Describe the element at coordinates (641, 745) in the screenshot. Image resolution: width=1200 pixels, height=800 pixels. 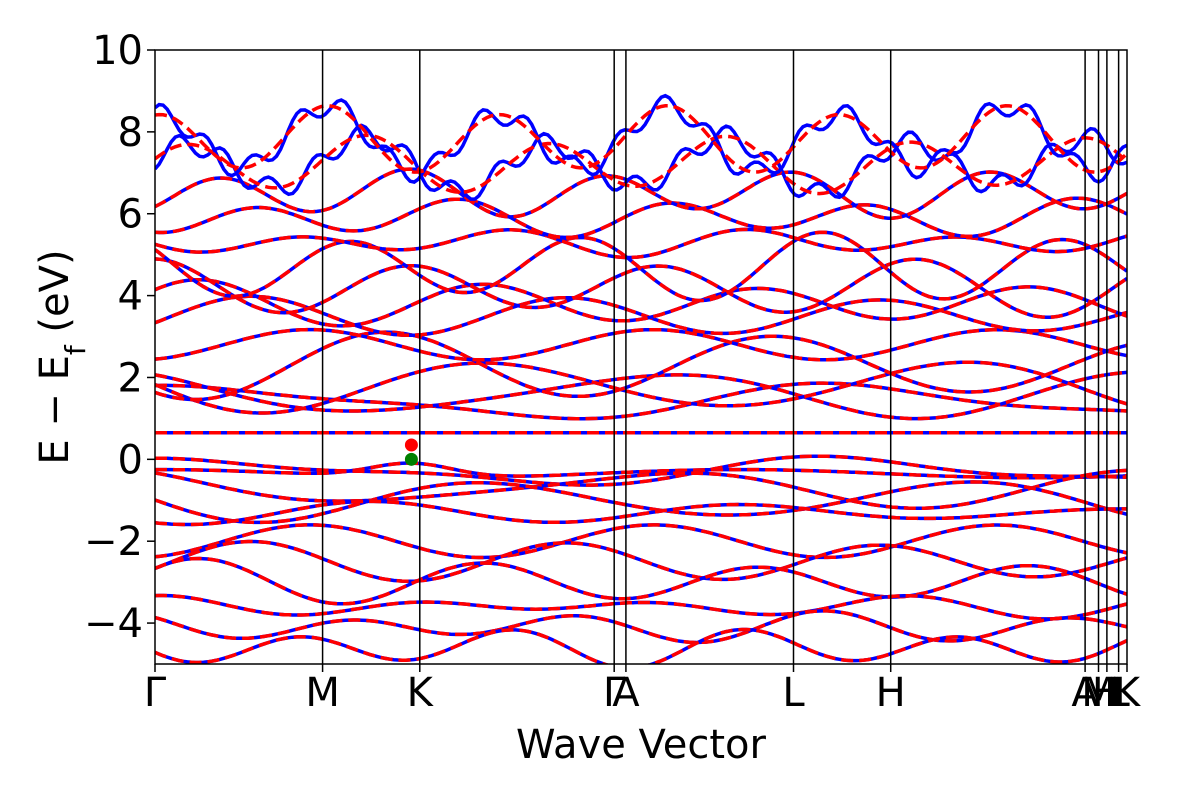
I see `x-axis-title: Wave Vector` at that location.